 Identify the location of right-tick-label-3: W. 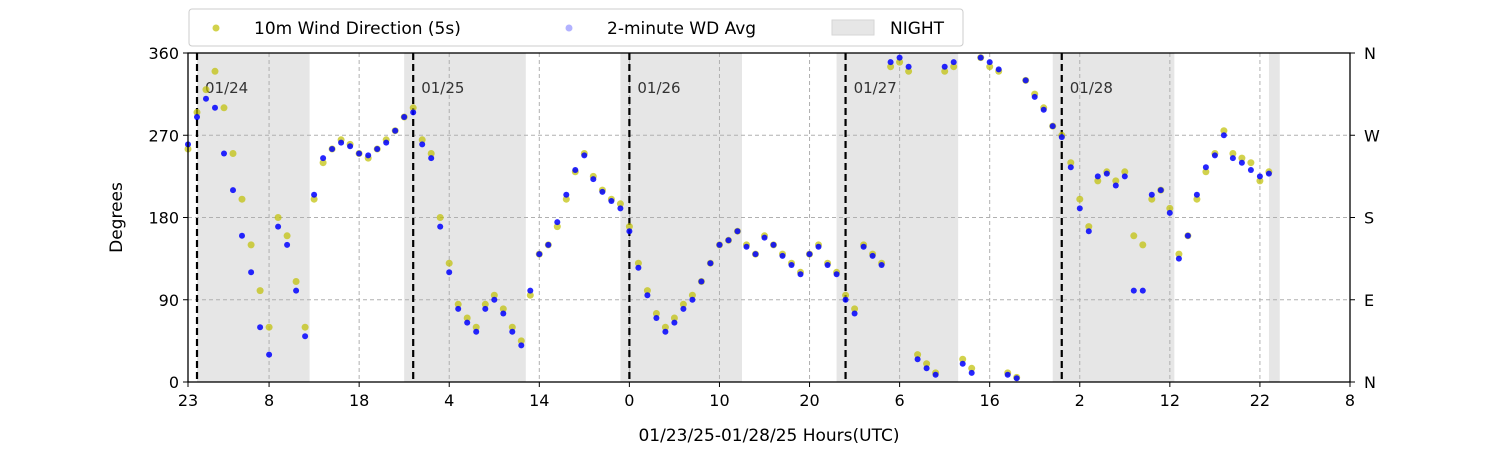
(1372, 135).